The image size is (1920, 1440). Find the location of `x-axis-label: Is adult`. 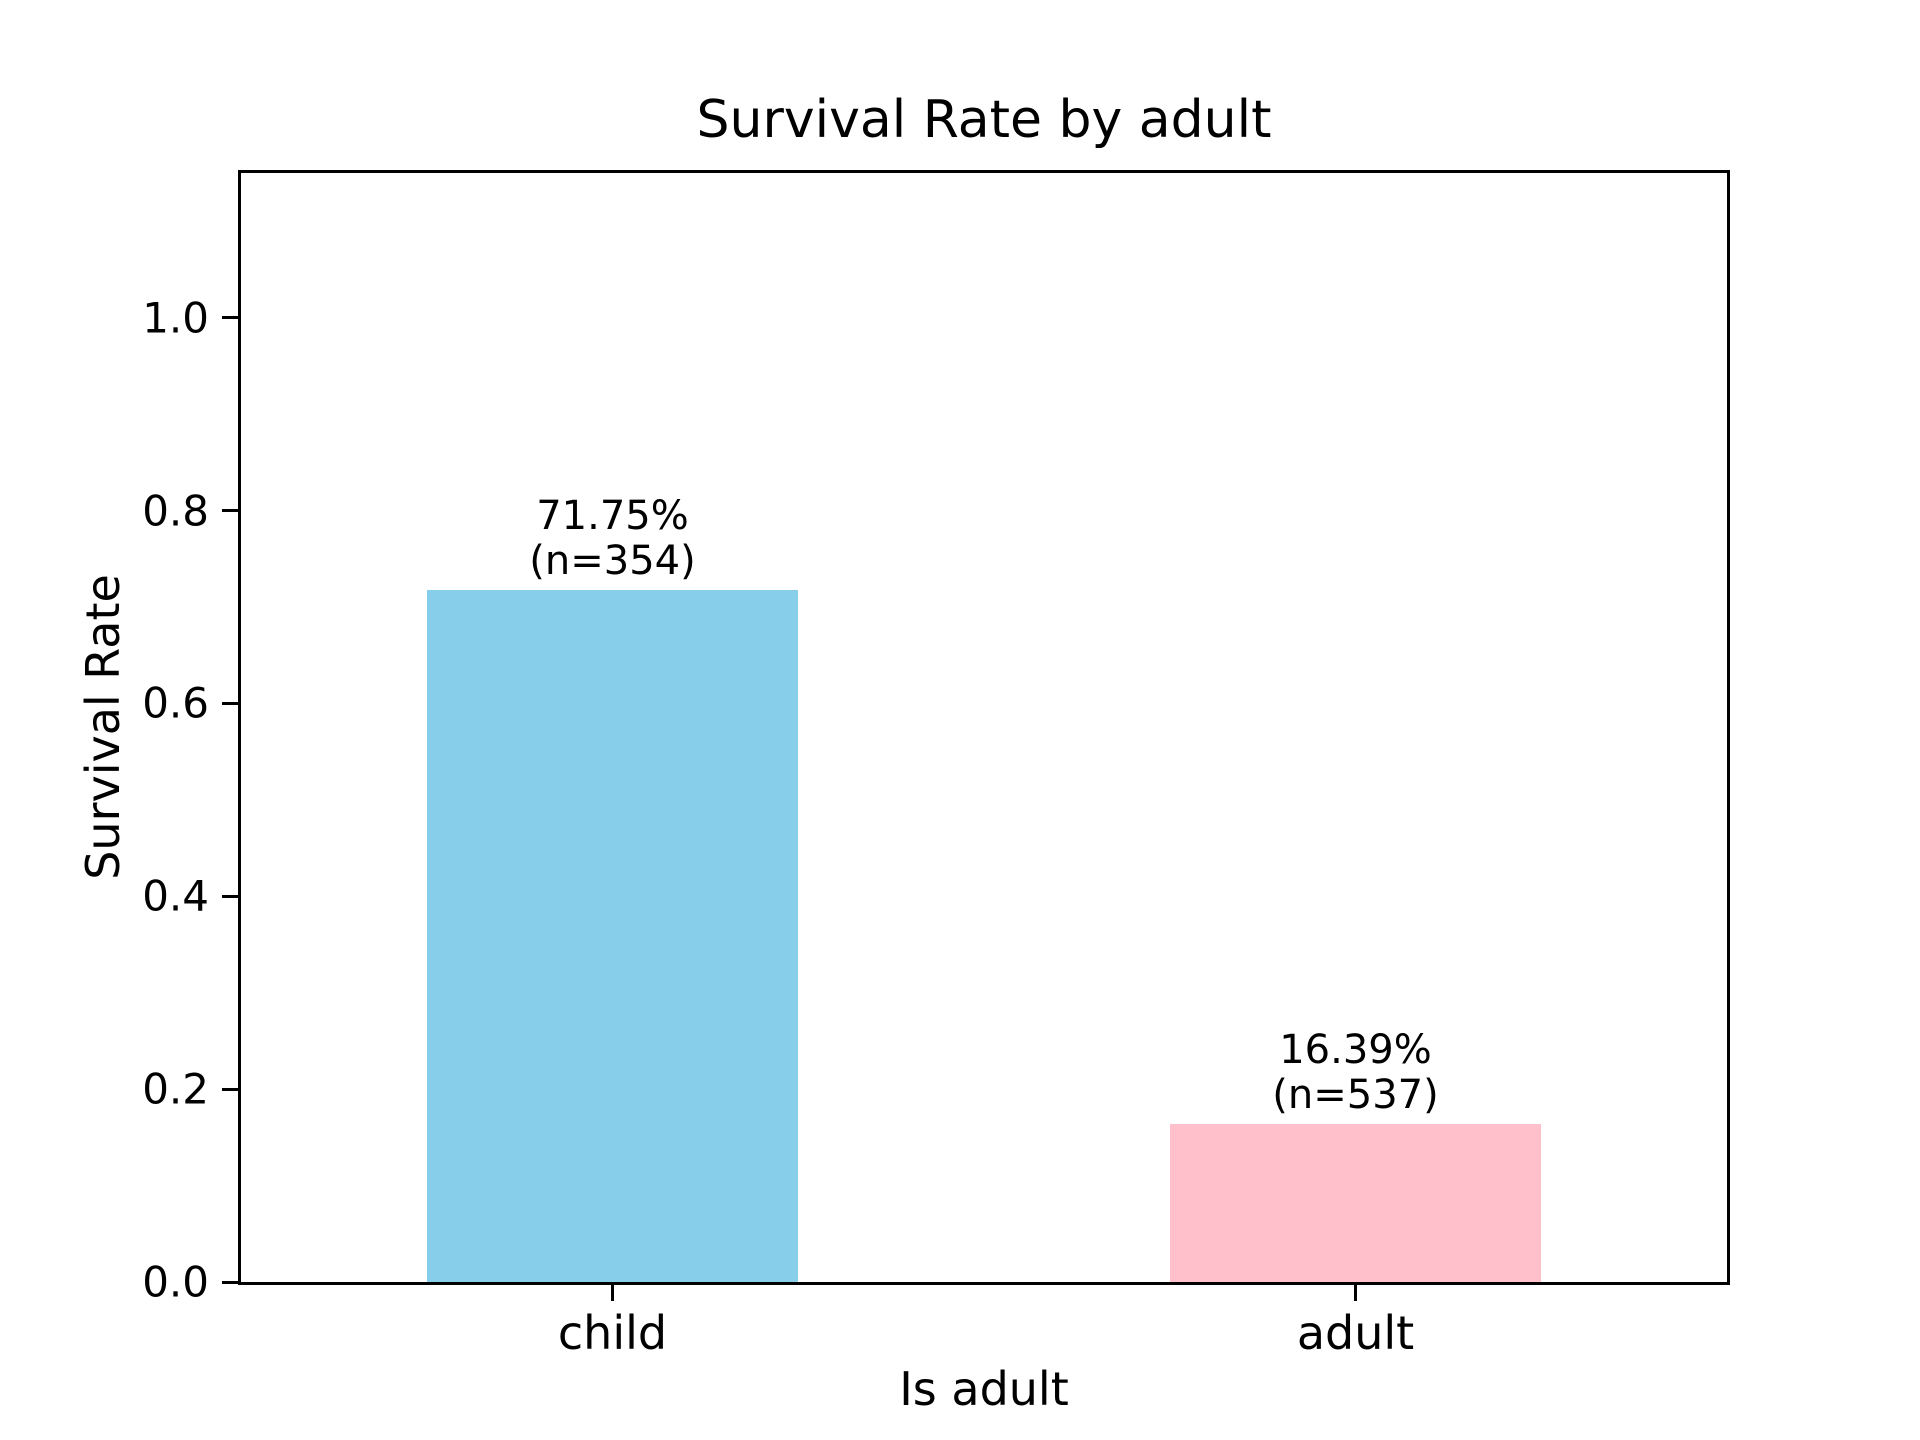

x-axis-label: Is adult is located at coordinates (984, 1389).